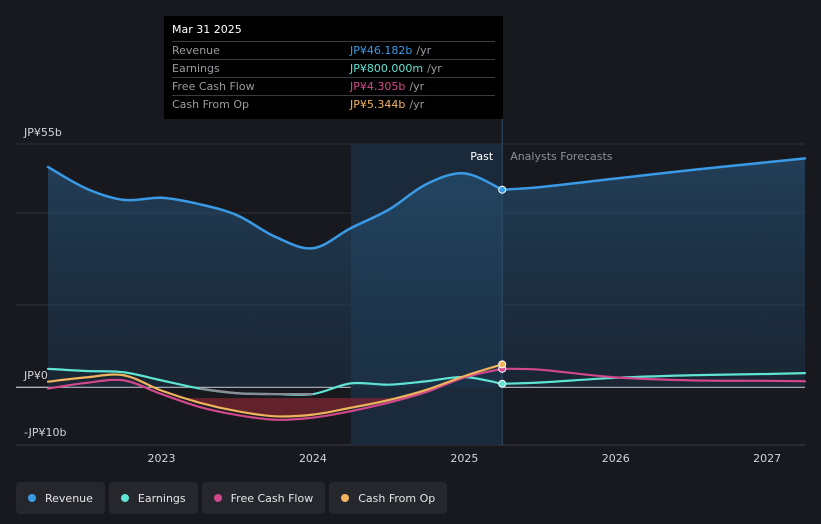  I want to click on free-cash-flow-forecast-line, so click(654, 375).